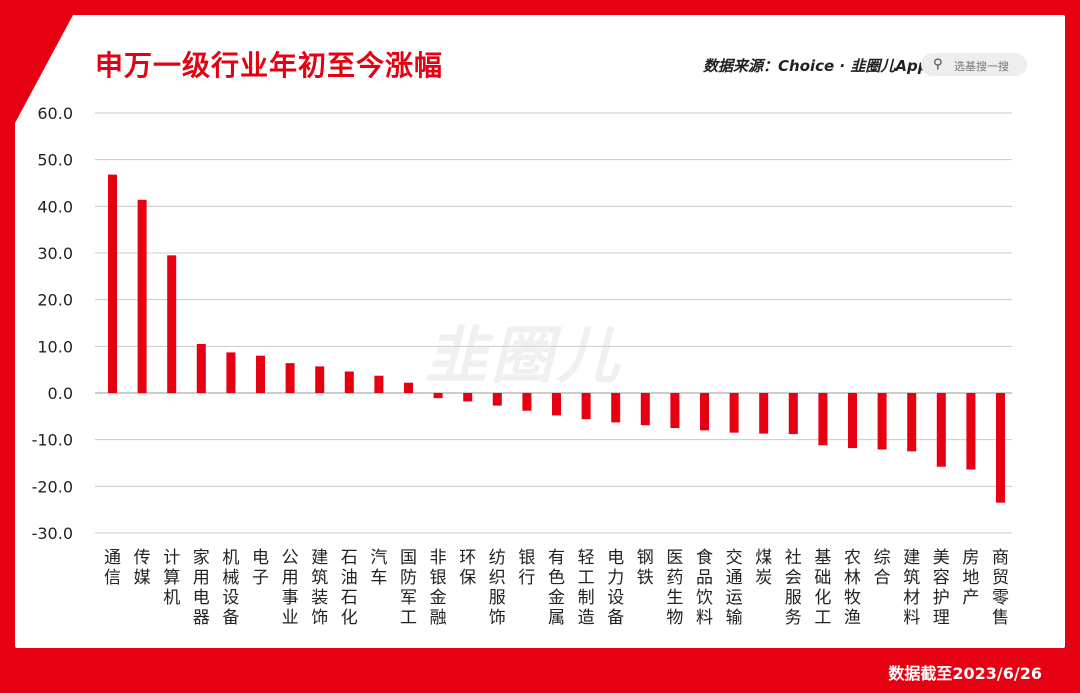  Describe the element at coordinates (965, 673) in the screenshot. I see `date-note: 数据截至2023/6/26` at that location.